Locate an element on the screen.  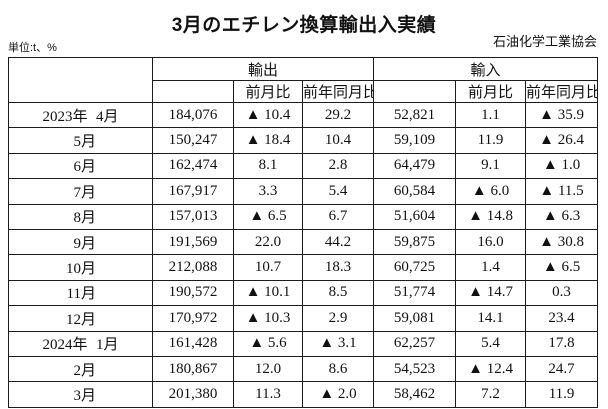
import-yoy-cell: 17.8 is located at coordinates (562, 343).